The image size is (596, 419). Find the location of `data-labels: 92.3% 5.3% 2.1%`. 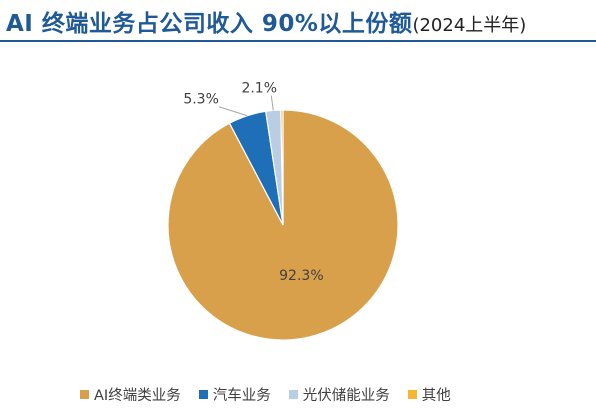

data-labels: 92.3% 5.3% 2.1% is located at coordinates (253, 182).